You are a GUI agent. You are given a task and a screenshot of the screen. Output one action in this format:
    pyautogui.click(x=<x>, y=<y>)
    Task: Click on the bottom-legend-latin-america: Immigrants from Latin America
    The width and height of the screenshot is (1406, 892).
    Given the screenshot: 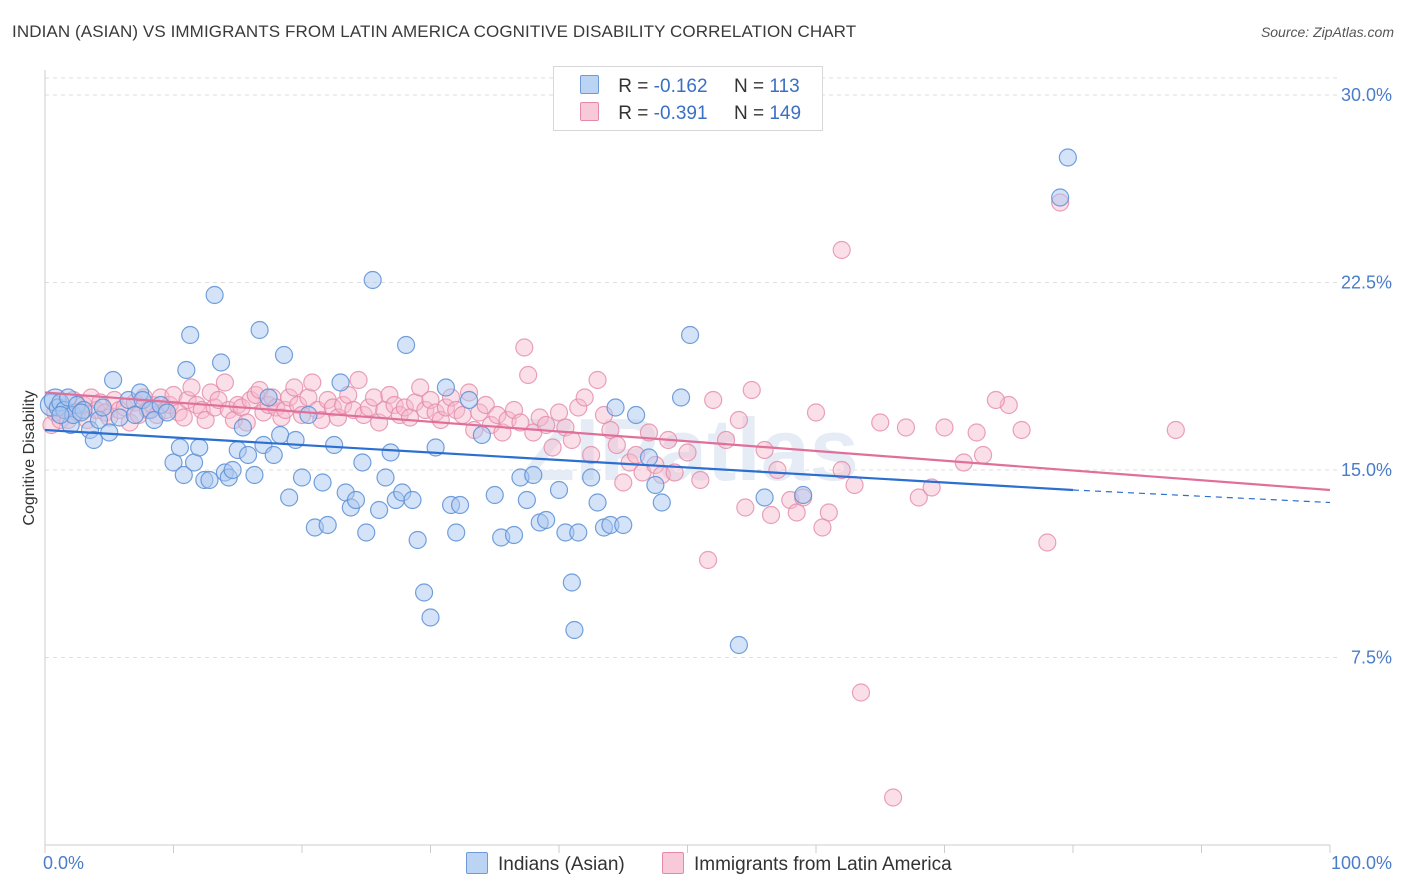 What is the action you would take?
    pyautogui.click(x=807, y=864)
    